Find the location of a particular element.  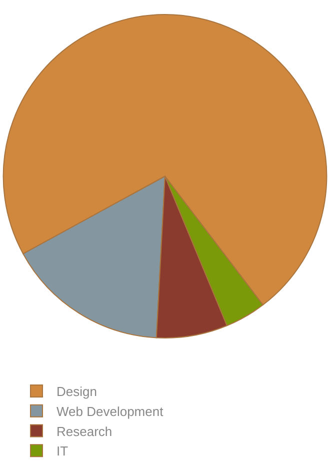

legend-label: Research is located at coordinates (84, 431).